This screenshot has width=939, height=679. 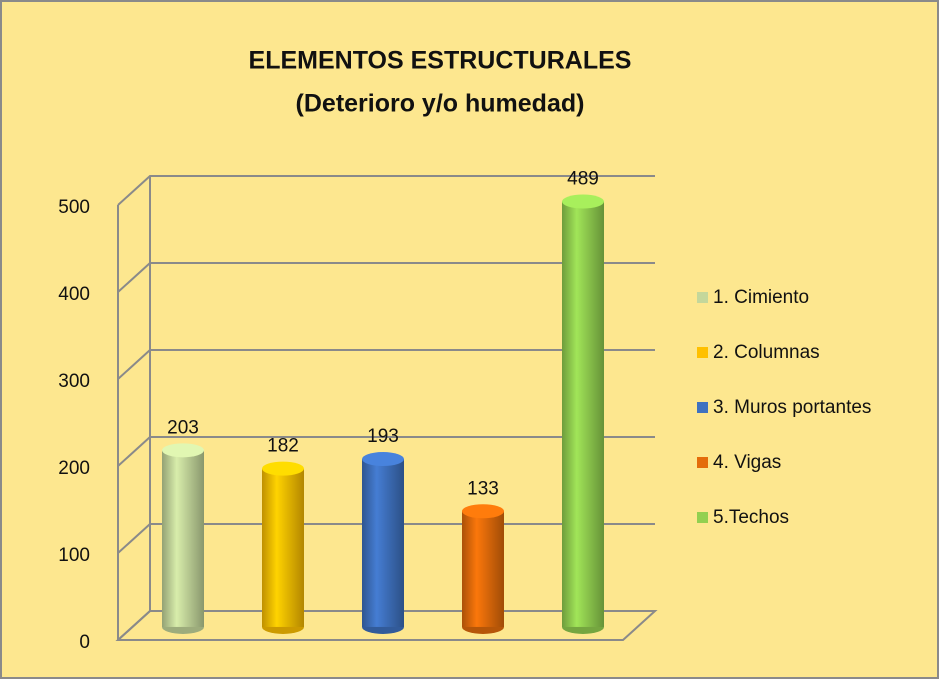 I want to click on legend-label: 4. Vigas, so click(x=747, y=462).